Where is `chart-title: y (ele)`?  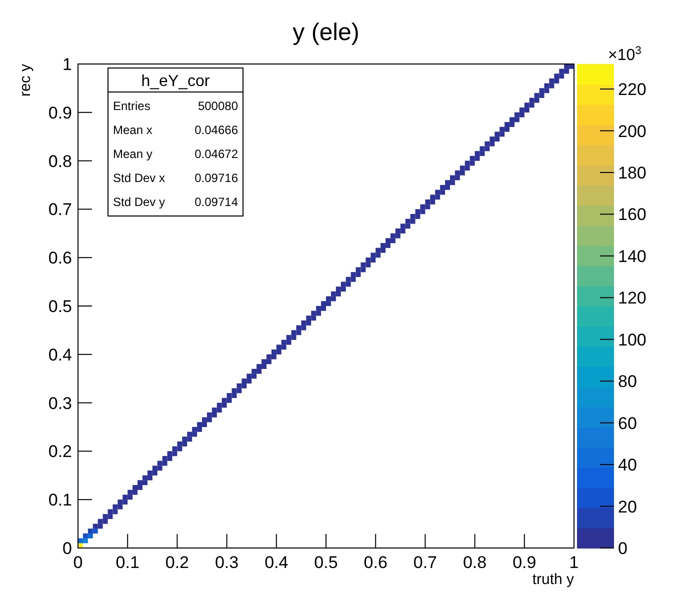 chart-title: y (ele) is located at coordinates (326, 32).